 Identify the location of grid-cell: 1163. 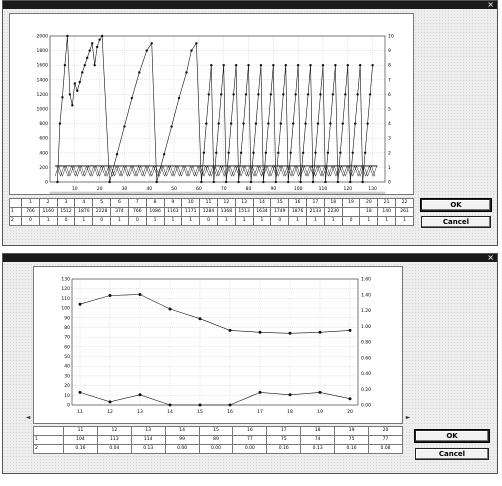
(173, 212).